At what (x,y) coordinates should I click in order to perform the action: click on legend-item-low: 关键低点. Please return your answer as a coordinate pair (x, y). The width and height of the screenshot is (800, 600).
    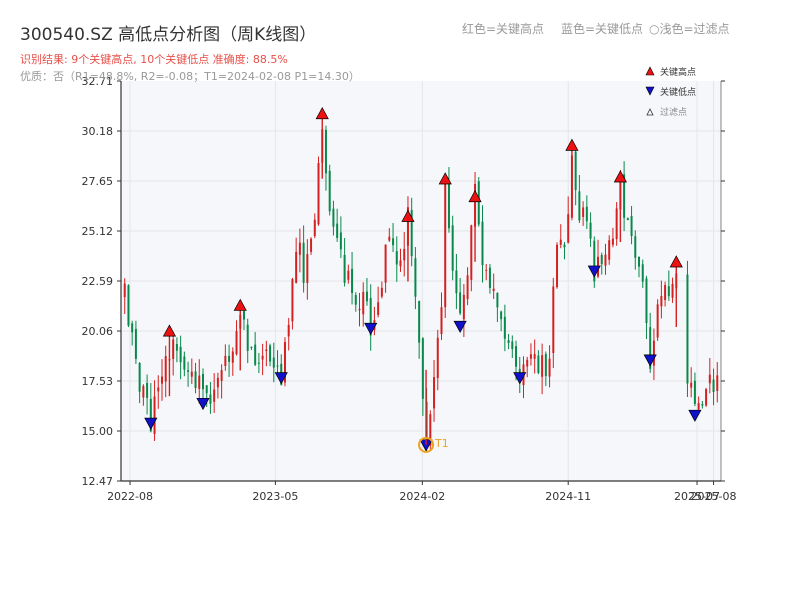
    Looking at the image, I should click on (670, 92).